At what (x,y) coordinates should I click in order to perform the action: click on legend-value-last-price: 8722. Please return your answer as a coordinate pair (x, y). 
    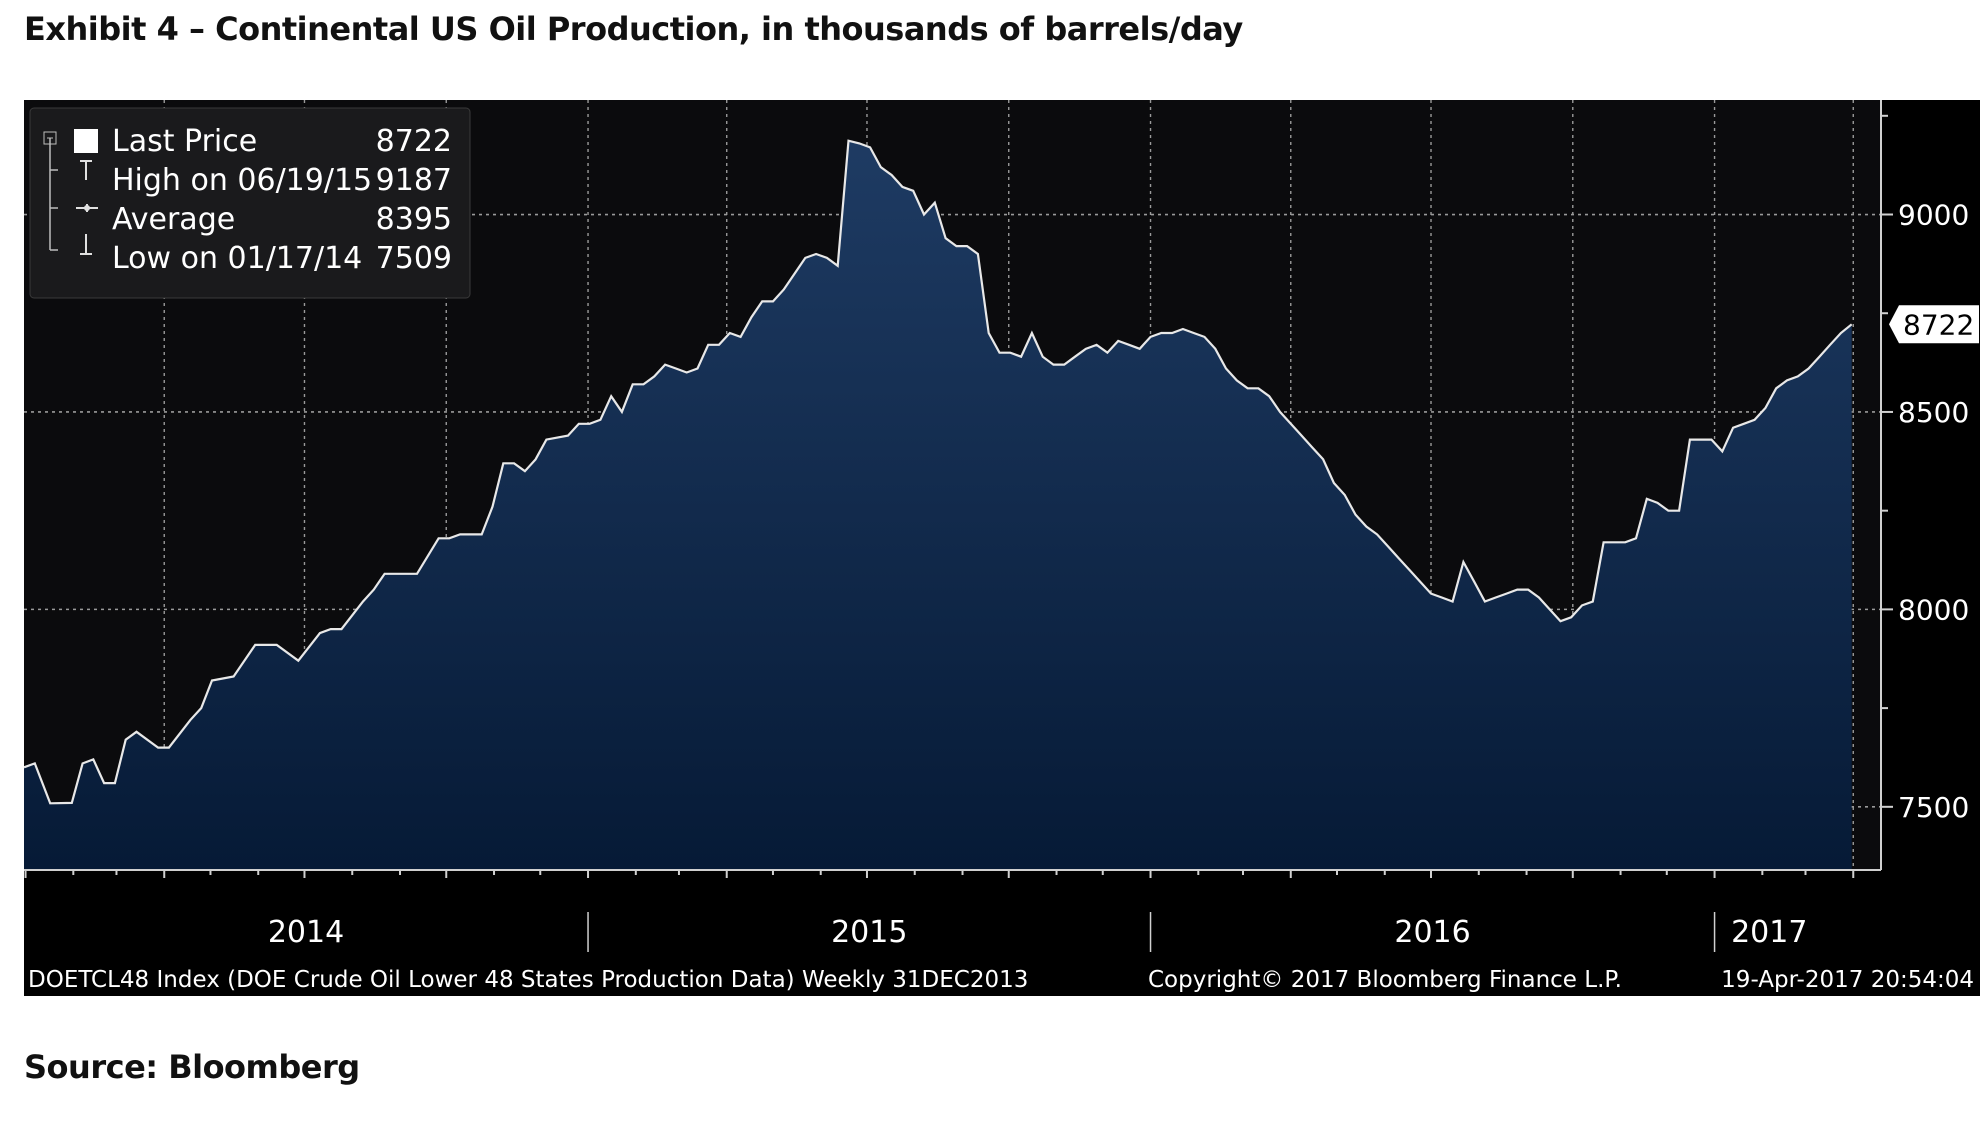
    Looking at the image, I should click on (414, 141).